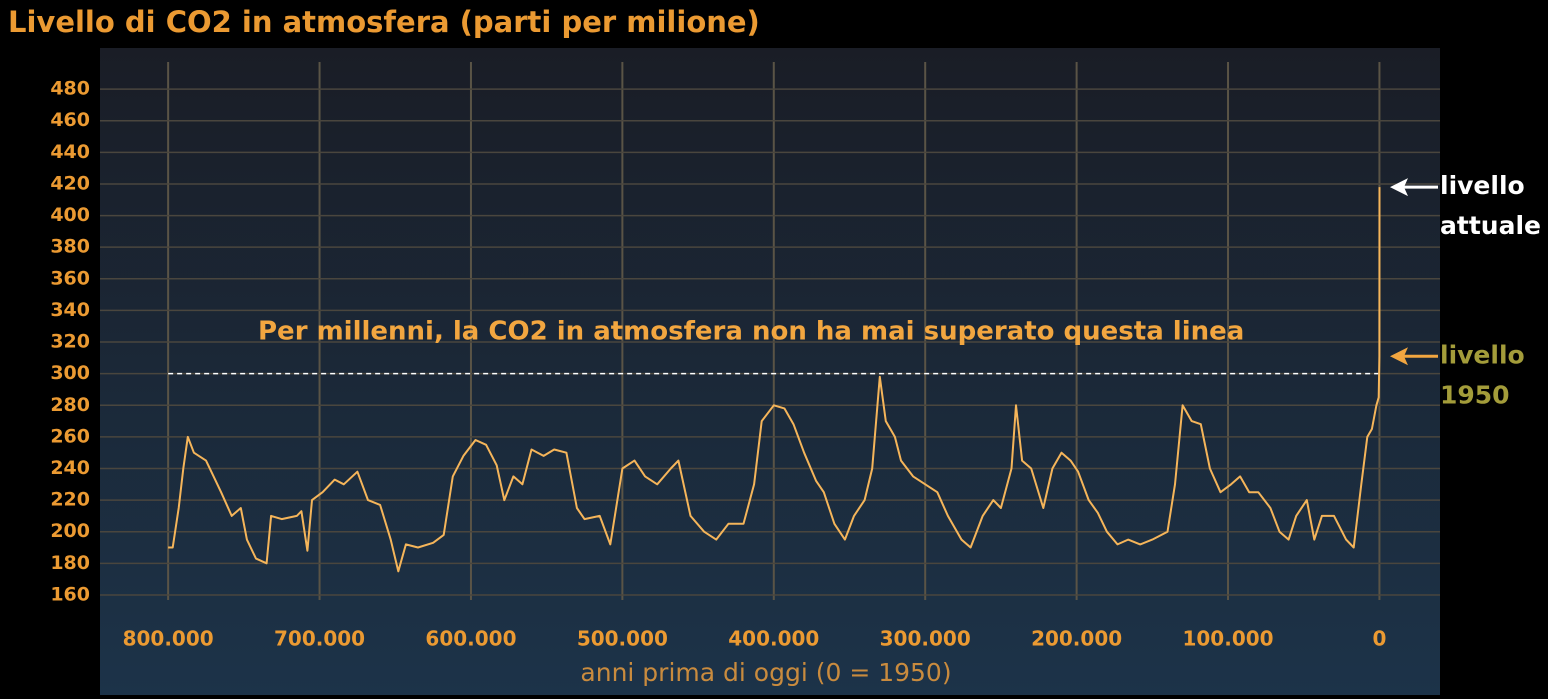 This screenshot has width=1548, height=699. I want to click on y-tick-label: 300, so click(70, 373).